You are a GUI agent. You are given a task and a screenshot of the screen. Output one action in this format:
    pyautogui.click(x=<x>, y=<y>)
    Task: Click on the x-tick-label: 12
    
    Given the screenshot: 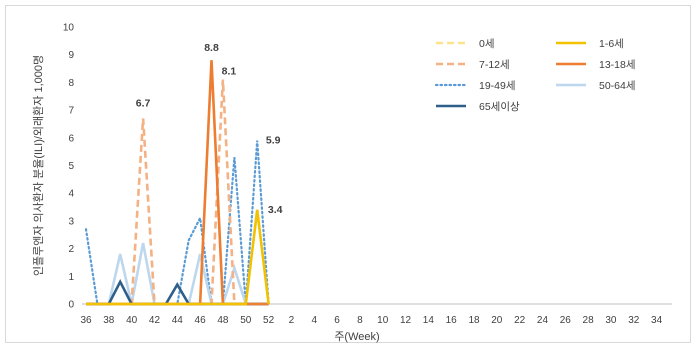 What is the action you would take?
    pyautogui.click(x=406, y=320)
    